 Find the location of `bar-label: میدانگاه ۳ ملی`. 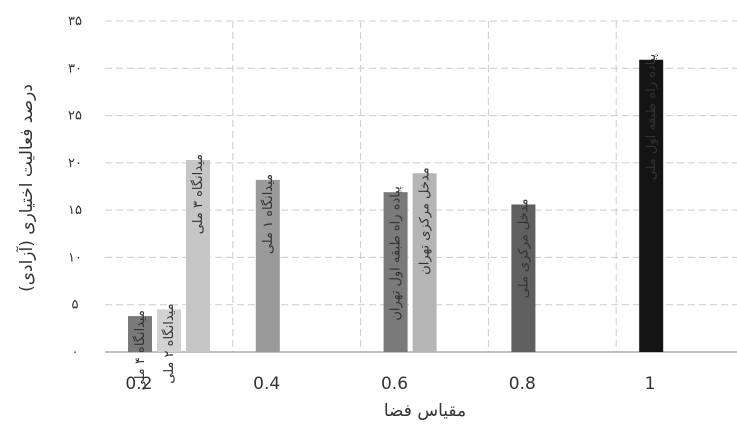

bar-label: میدانگاه ۳ ملی is located at coordinates (198, 194).